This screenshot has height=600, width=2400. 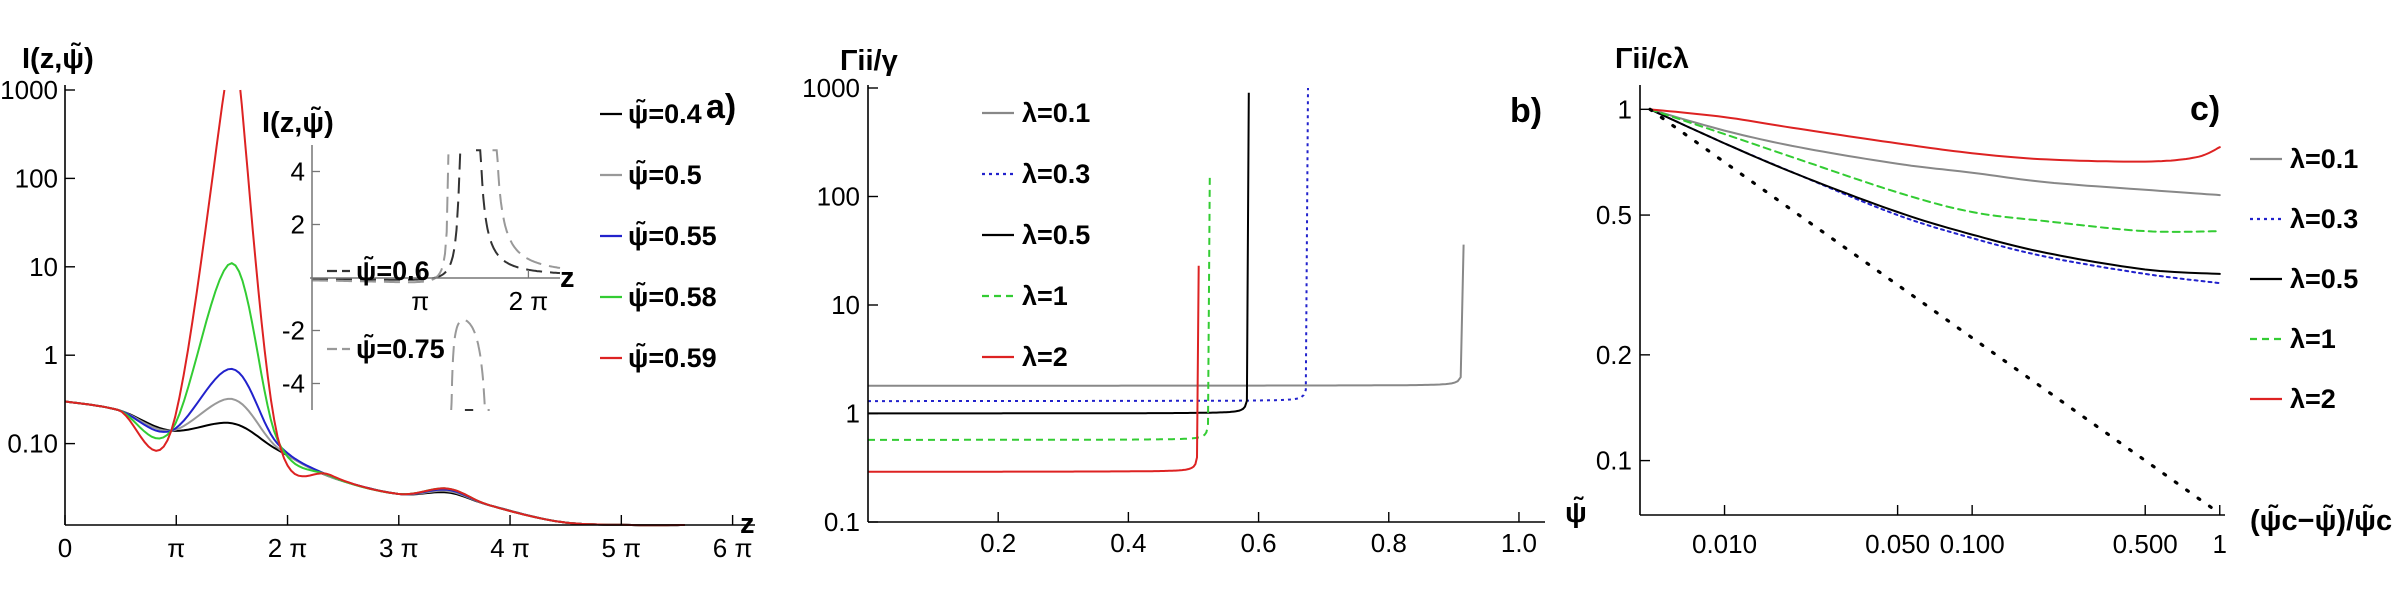 I want to click on panel-c-legend-label: λ=2, so click(x=2313, y=399).